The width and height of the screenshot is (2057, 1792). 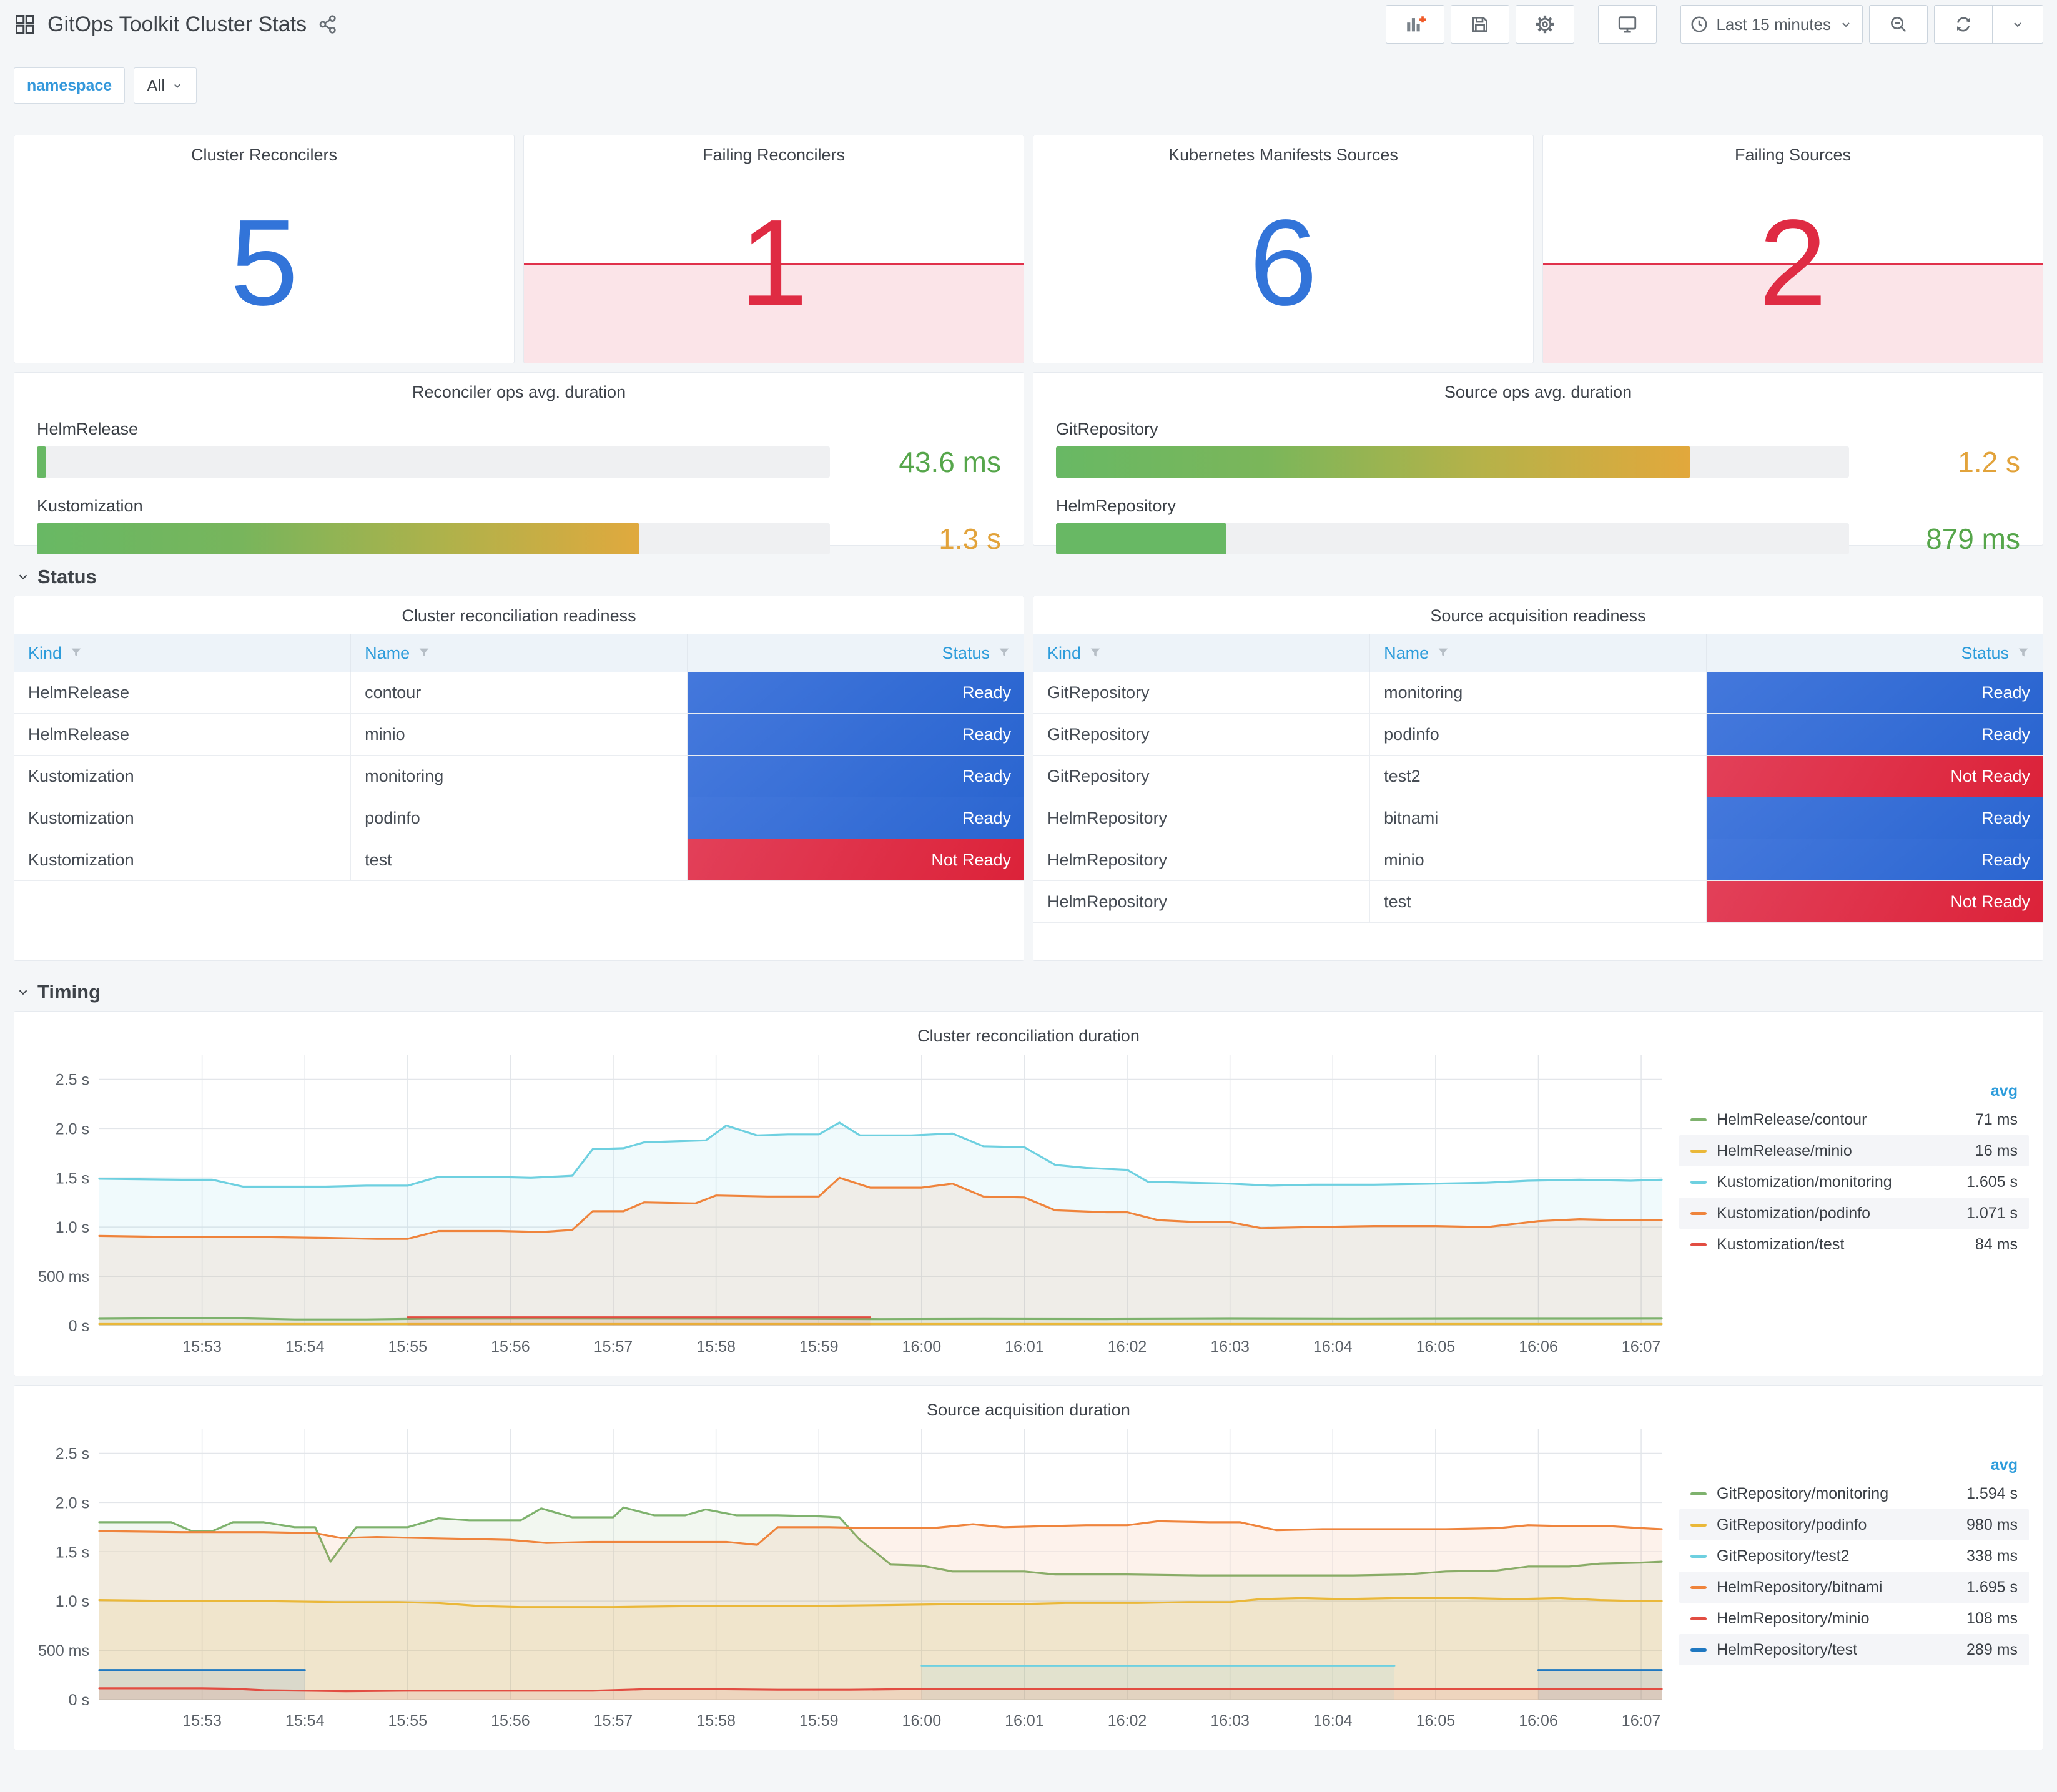 What do you see at coordinates (1283, 154) in the screenshot?
I see `stat-panel-title: Kubernetes Manifests Sources` at bounding box center [1283, 154].